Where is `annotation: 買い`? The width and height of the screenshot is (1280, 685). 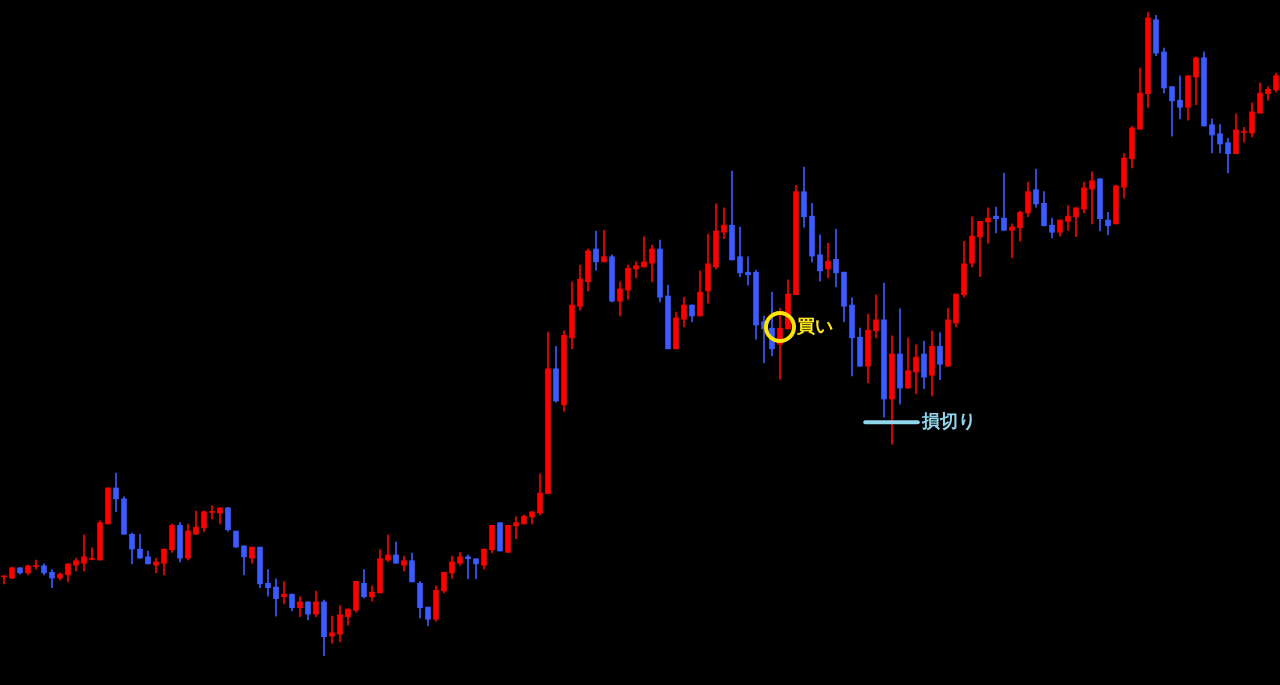 annotation: 買い is located at coordinates (814, 325).